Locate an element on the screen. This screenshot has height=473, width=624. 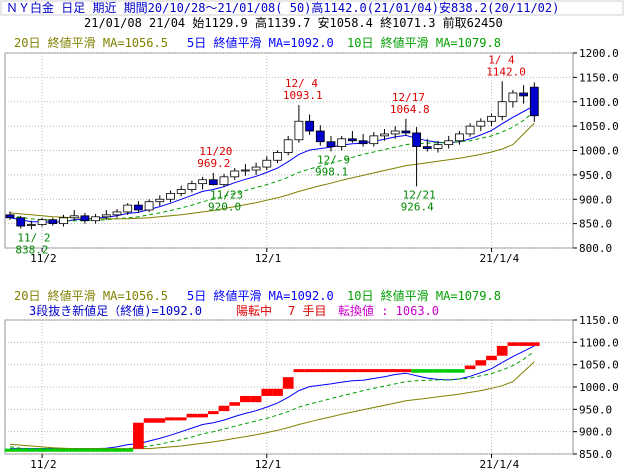
upper-y-tick-label: 1100.0 is located at coordinates (599, 102).